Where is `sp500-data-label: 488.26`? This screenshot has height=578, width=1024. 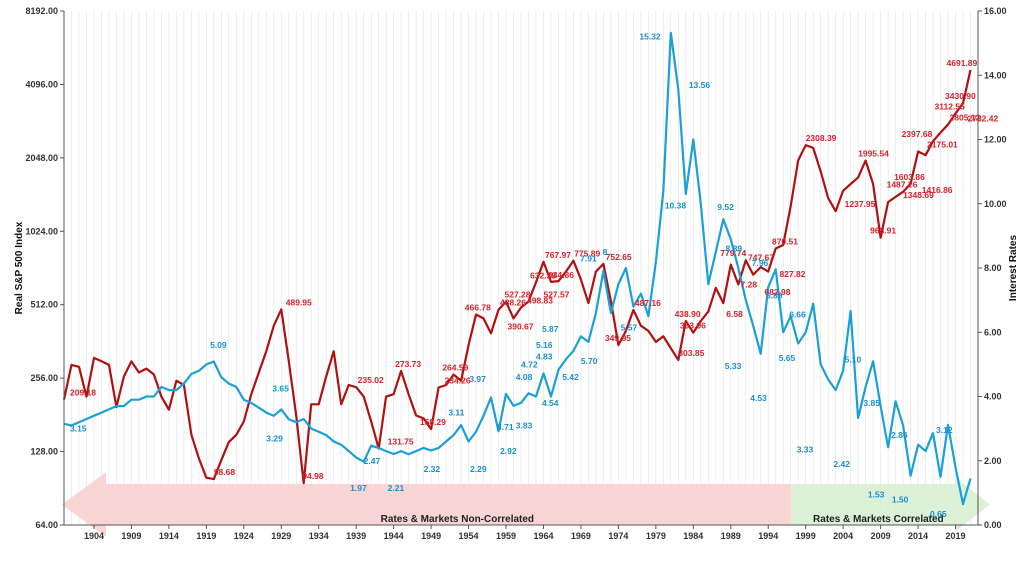 sp500-data-label: 488.26 is located at coordinates (513, 303).